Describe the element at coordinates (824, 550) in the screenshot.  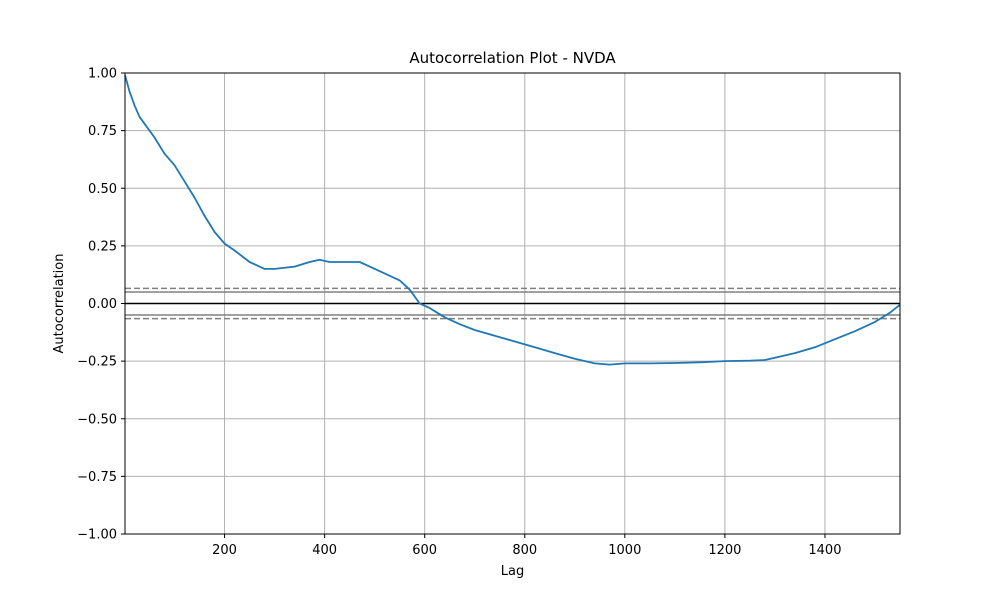
I see `x-tick-label: 1400` at that location.